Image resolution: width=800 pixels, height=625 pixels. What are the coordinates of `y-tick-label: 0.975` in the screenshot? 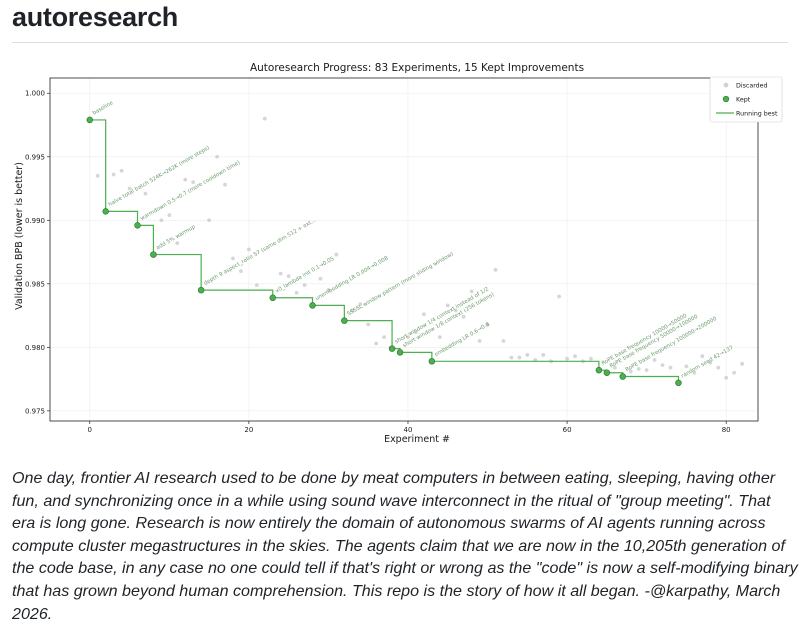 It's located at (35, 411).